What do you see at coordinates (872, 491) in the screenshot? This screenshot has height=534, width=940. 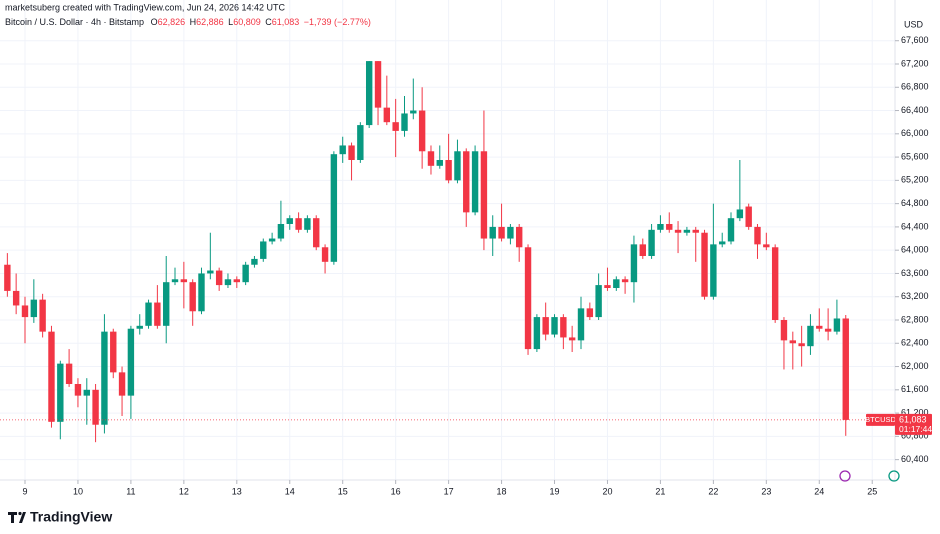 I see `x-tick-label: 25` at bounding box center [872, 491].